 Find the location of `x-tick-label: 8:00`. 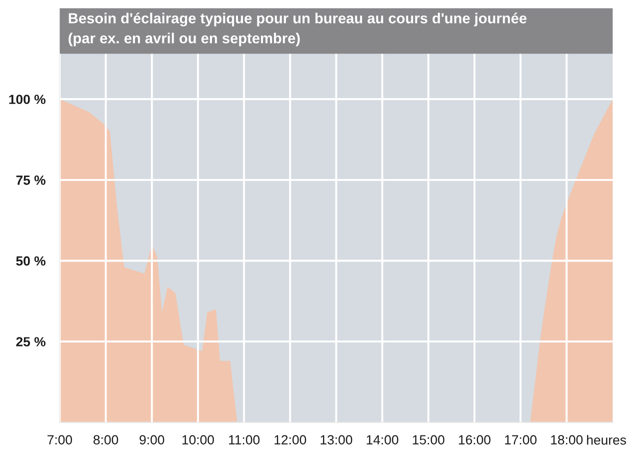

x-tick-label: 8:00 is located at coordinates (106, 439).